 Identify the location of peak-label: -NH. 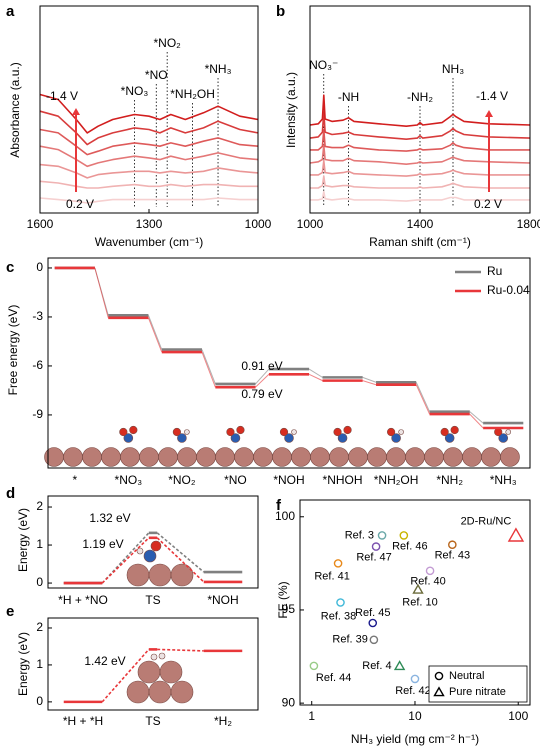
(348, 97).